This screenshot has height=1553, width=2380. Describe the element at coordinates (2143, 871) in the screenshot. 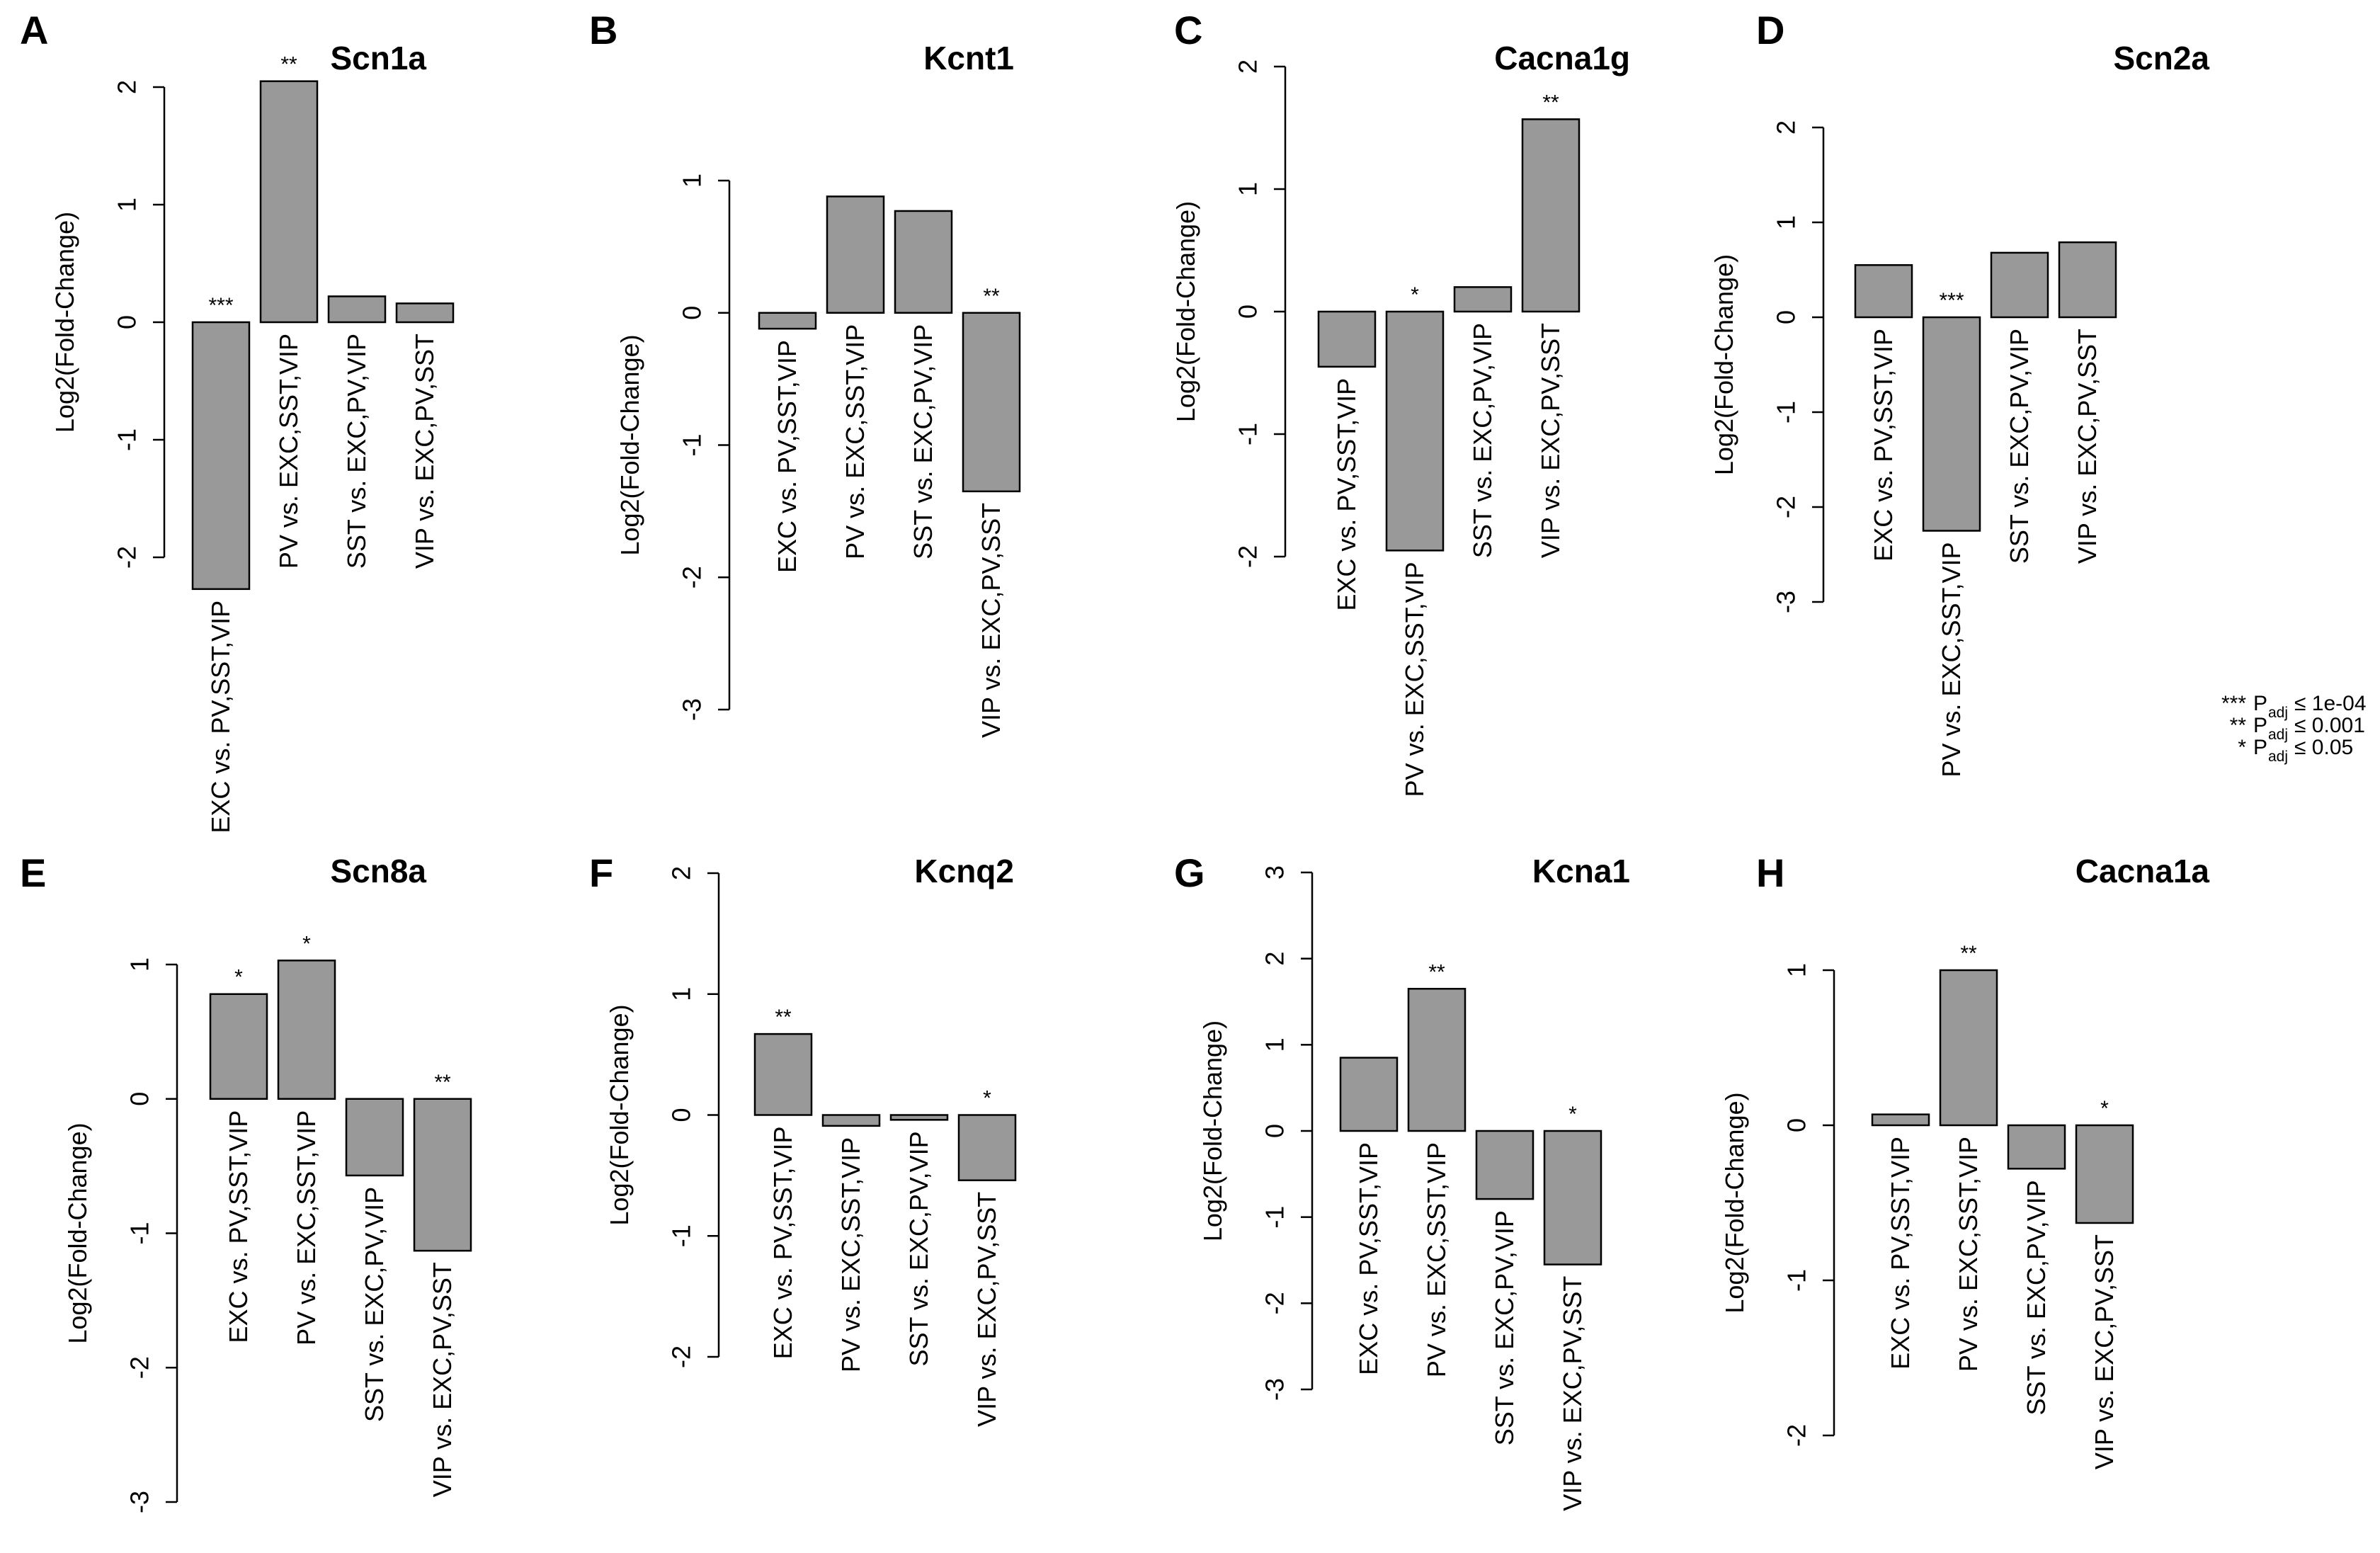

I see `chart-title: Cacna1a` at that location.